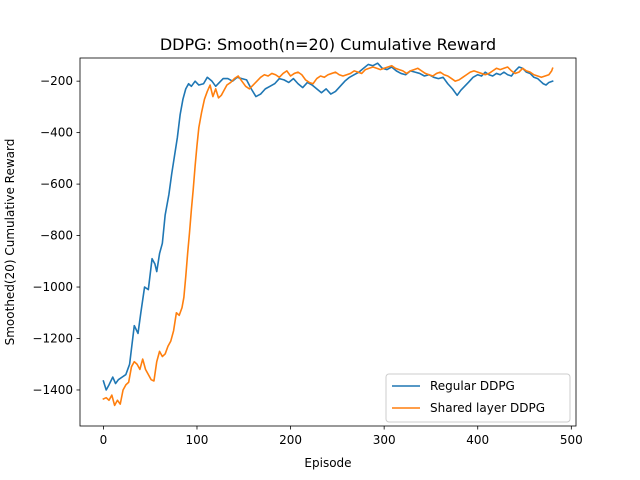 This screenshot has width=640, height=480. Describe the element at coordinates (52, 339) in the screenshot. I see `y-tick-label: −1200` at that location.